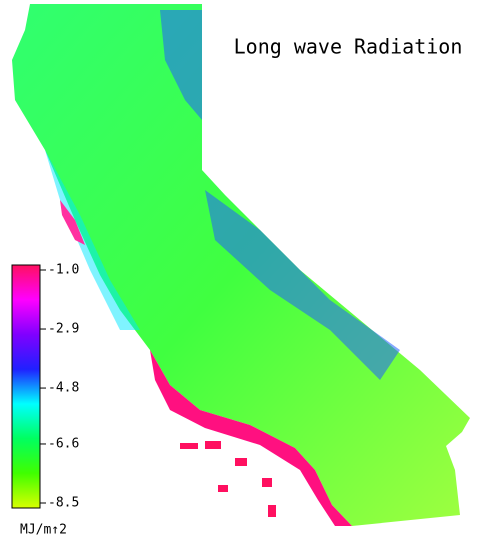 This screenshot has width=500, height=550. I want to click on colorbar-tick-label: -4.8, so click(63, 388).